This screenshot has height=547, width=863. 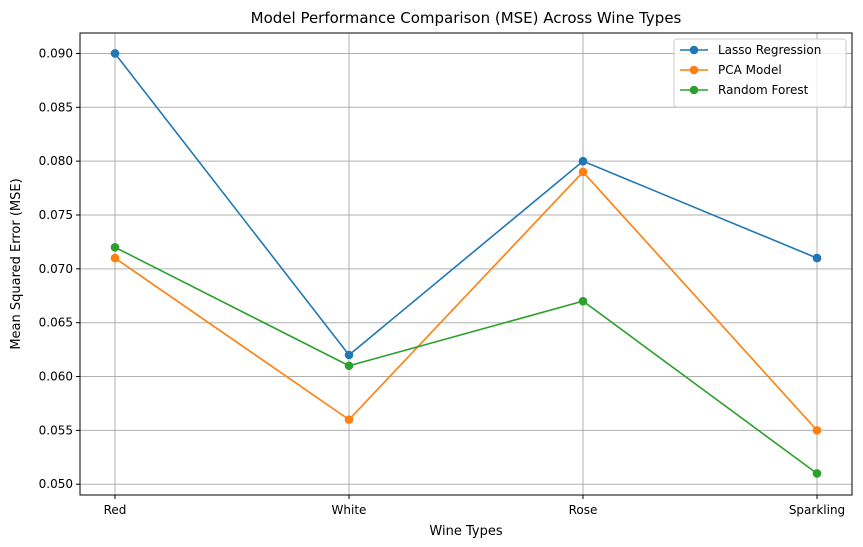 I want to click on x-tick-label: Red, so click(x=115, y=510).